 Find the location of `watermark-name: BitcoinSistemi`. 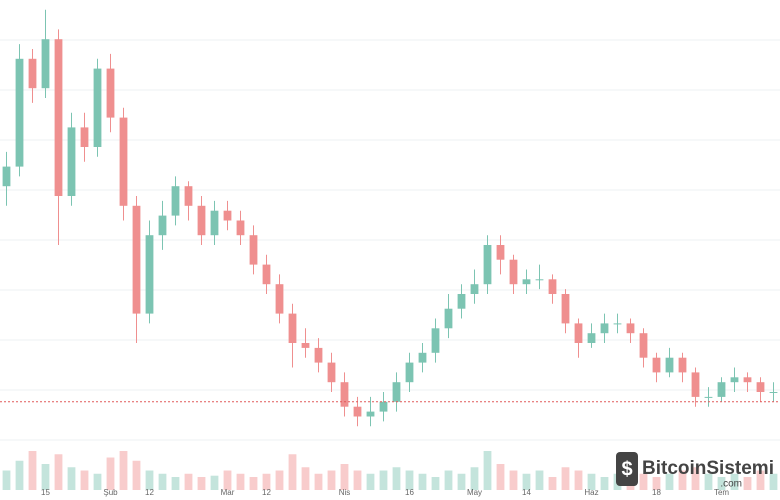

watermark-name: BitcoinSistemi is located at coordinates (708, 468).